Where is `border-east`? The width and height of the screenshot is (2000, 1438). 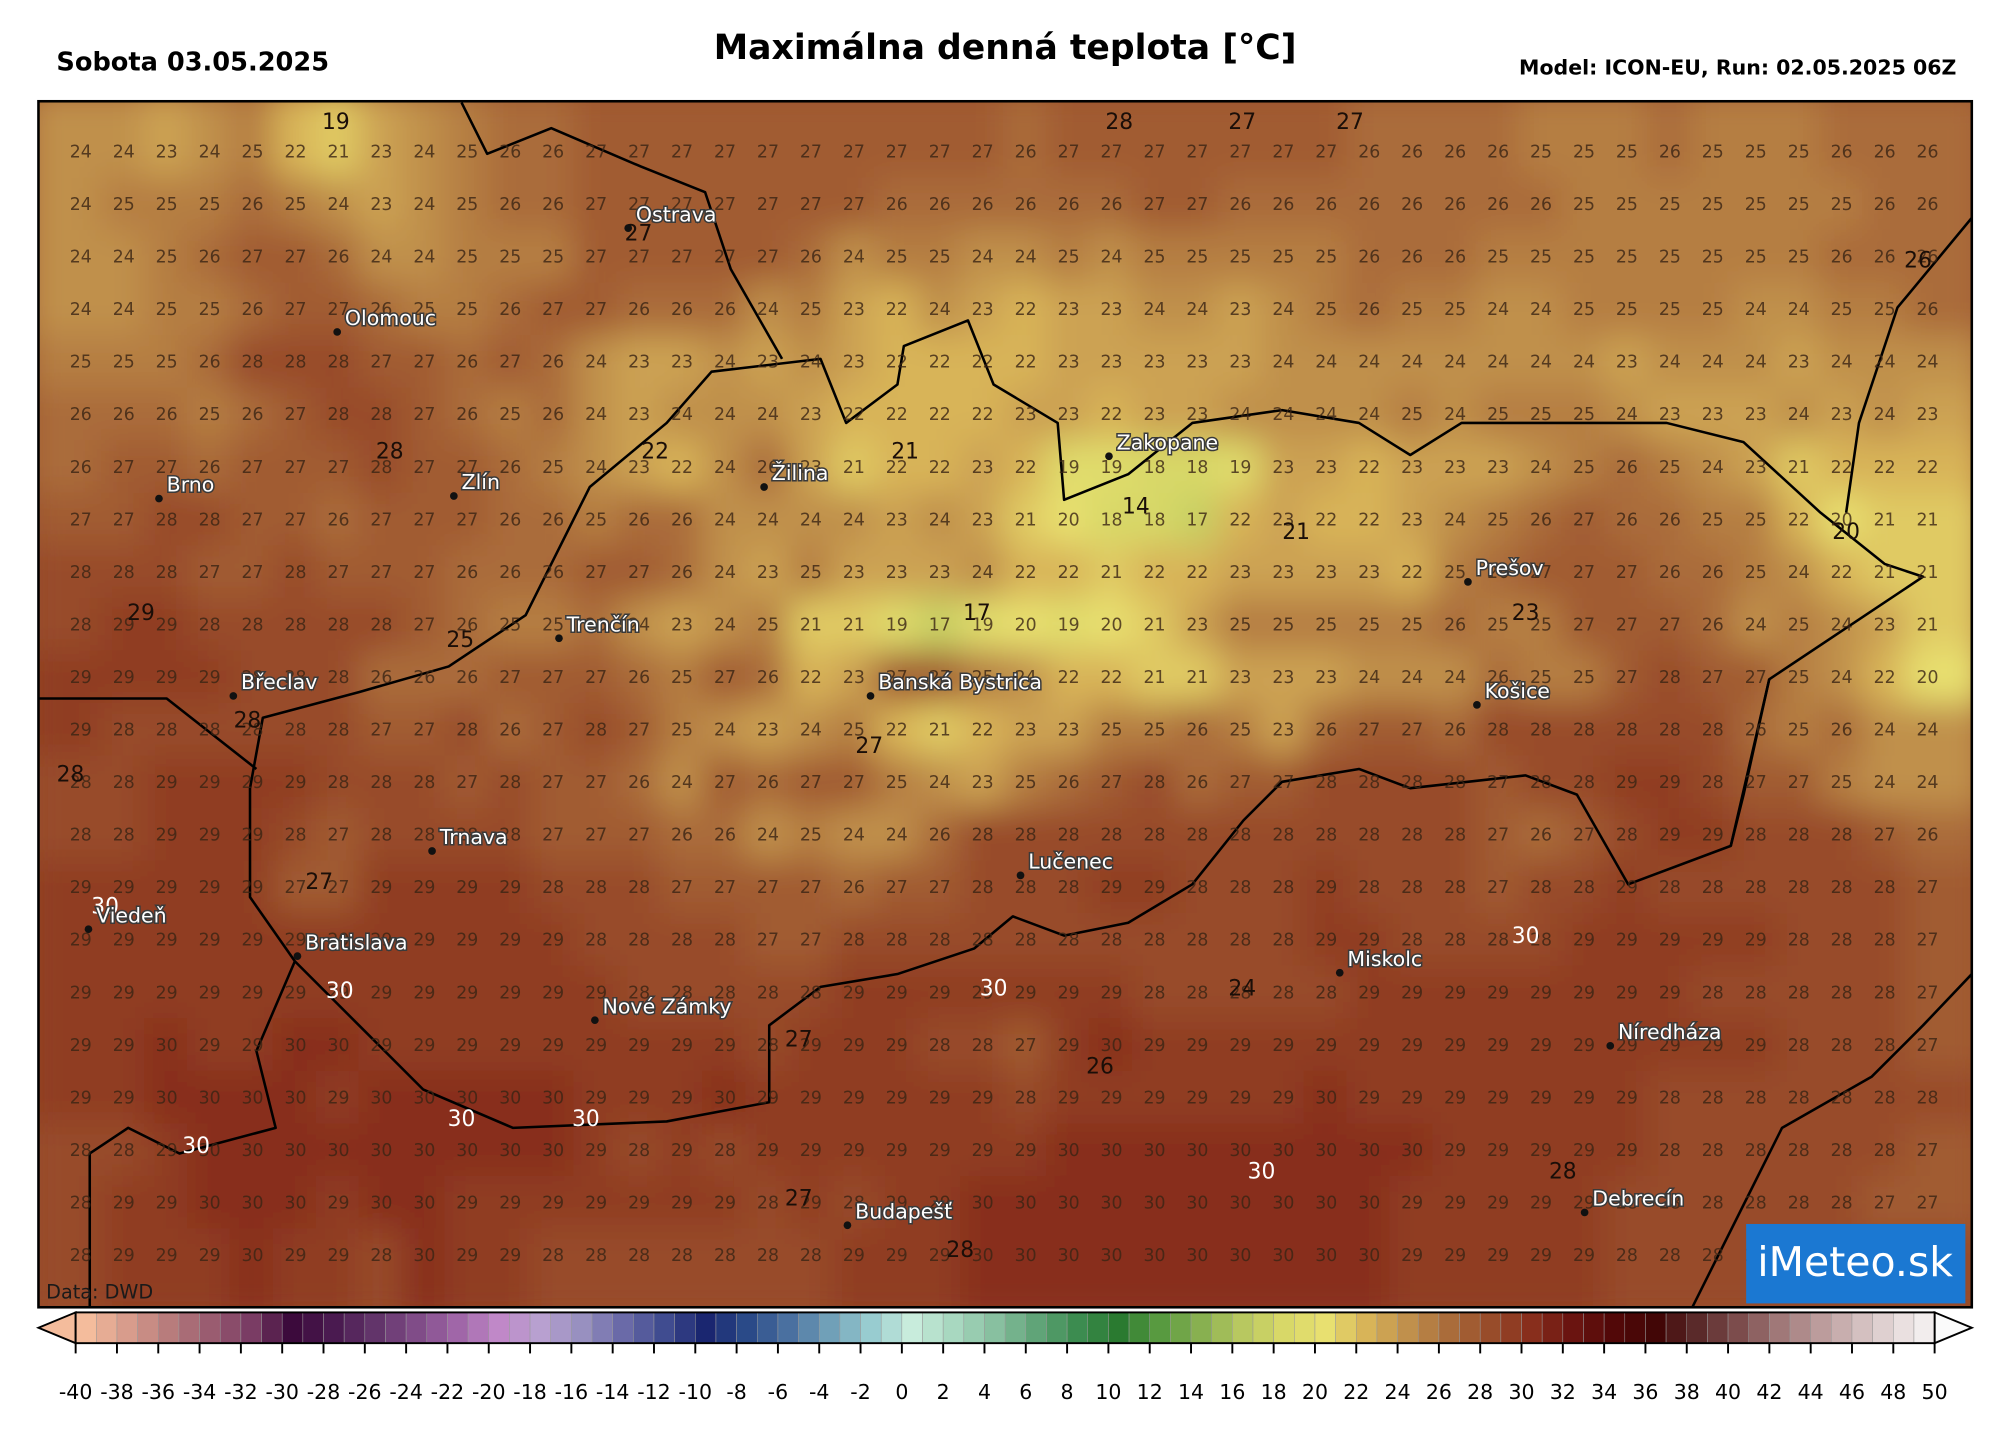
border-east is located at coordinates (1831, 762).